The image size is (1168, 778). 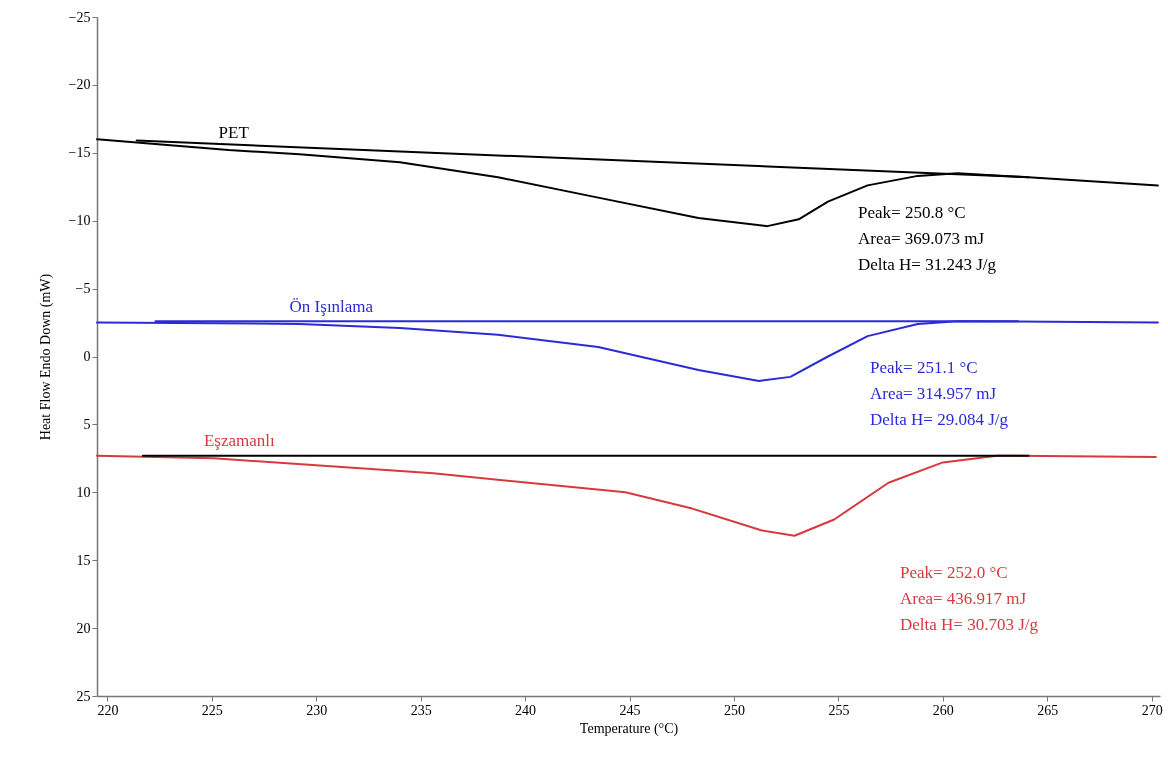 What do you see at coordinates (83, 492) in the screenshot?
I see `y-tick-label: 10` at bounding box center [83, 492].